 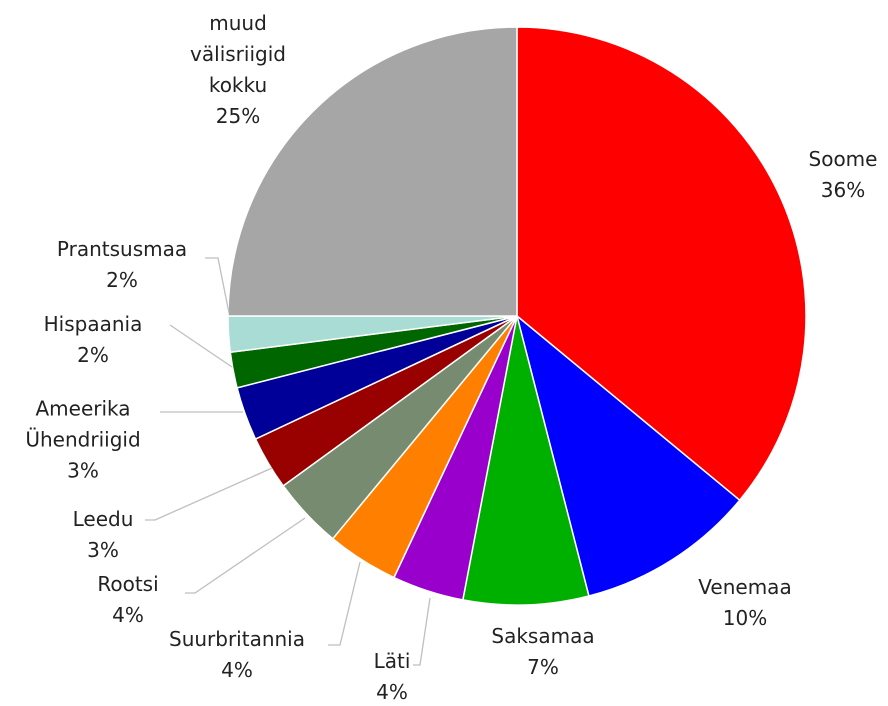 What do you see at coordinates (392, 676) in the screenshot?
I see `slice-label: Läti 4%` at bounding box center [392, 676].